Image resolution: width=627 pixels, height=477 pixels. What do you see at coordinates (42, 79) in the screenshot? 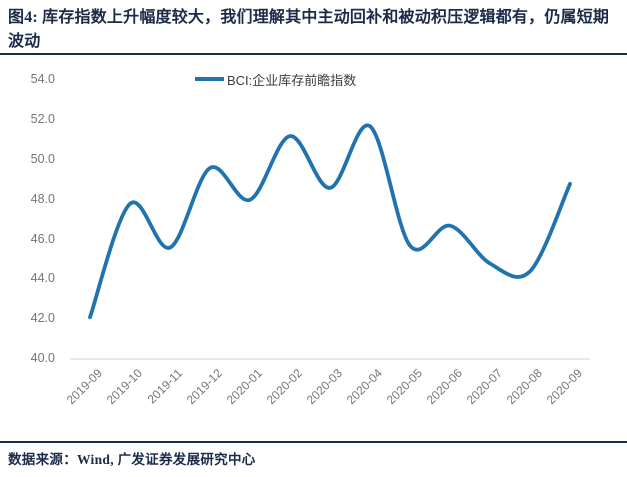
I see `y-tick-label: 54.0` at bounding box center [42, 79].